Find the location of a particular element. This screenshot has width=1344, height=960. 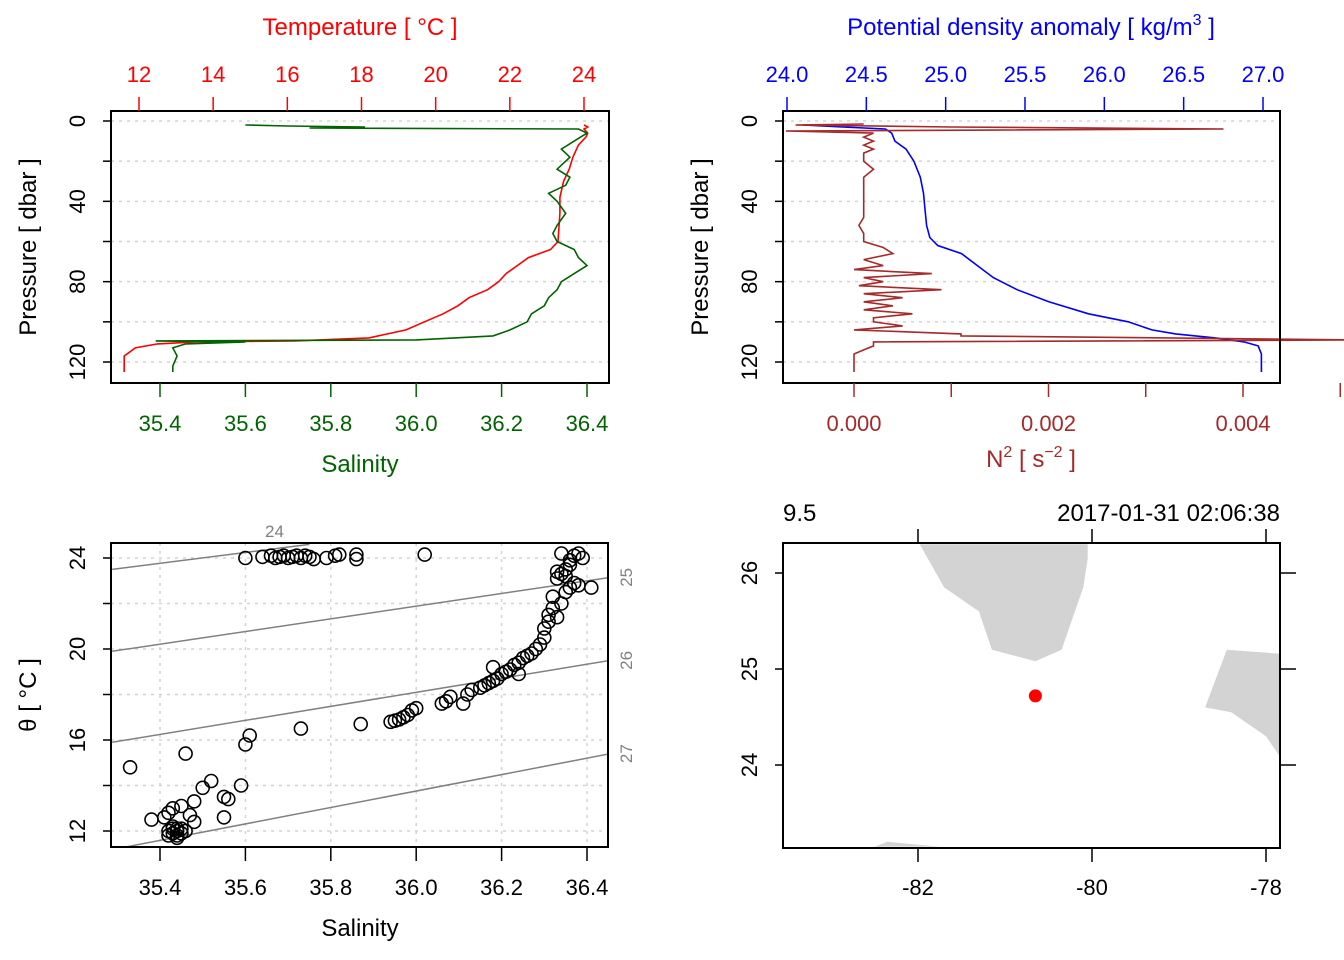

p1-grid is located at coordinates (360, 241).